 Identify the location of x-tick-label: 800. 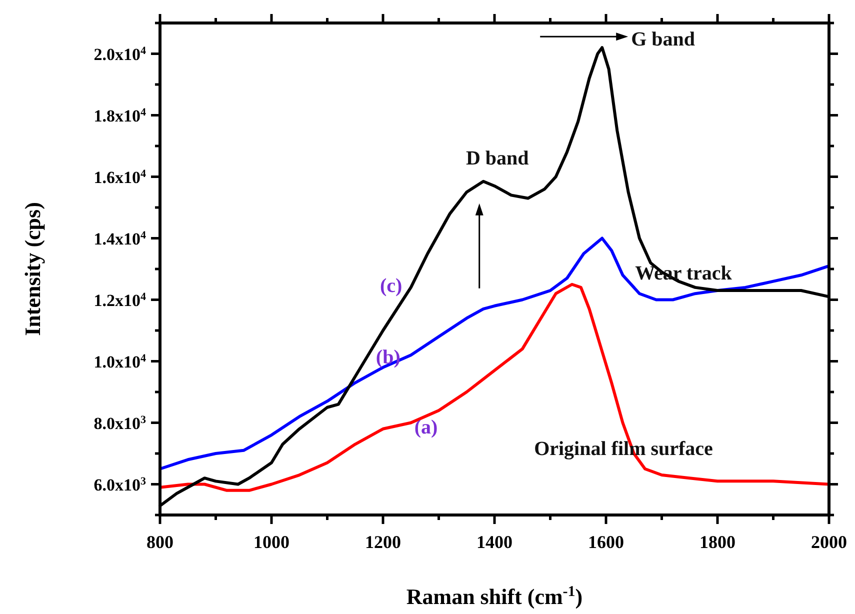
(160, 542).